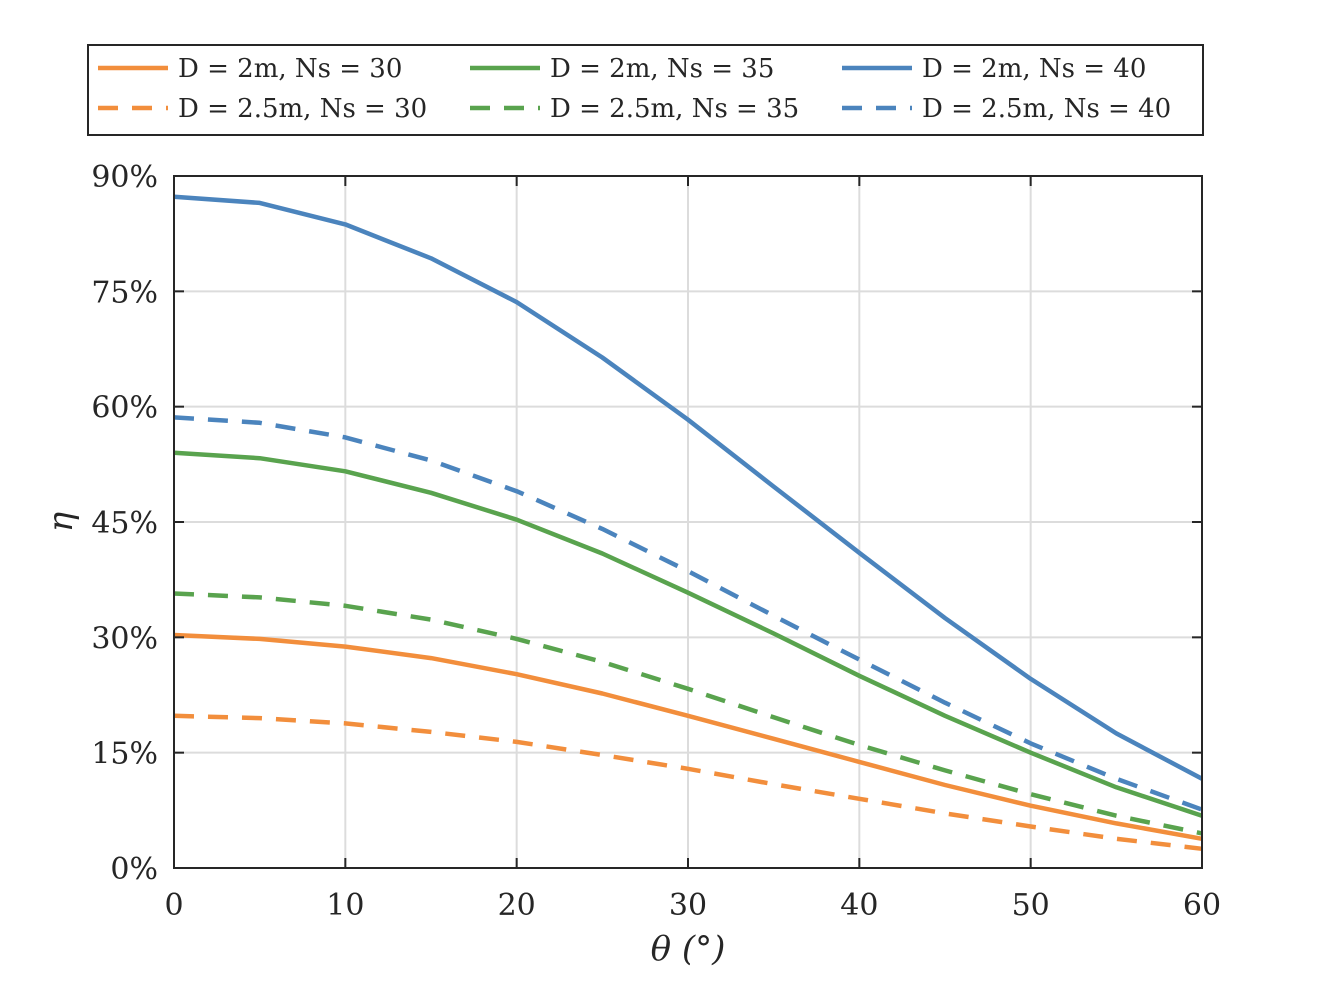  Describe the element at coordinates (1046, 109) in the screenshot. I see `legend-label: D = 2.5m, Ns = 40` at that location.